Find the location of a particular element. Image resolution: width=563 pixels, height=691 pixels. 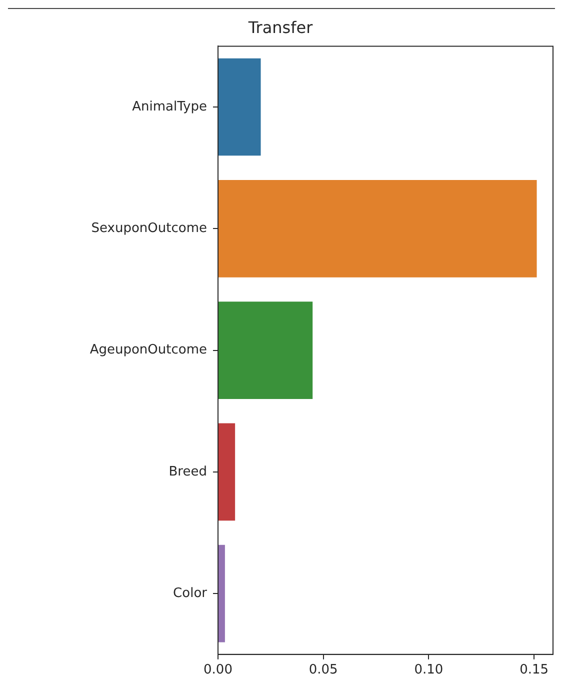

chart-title: Transfer is located at coordinates (280, 27).